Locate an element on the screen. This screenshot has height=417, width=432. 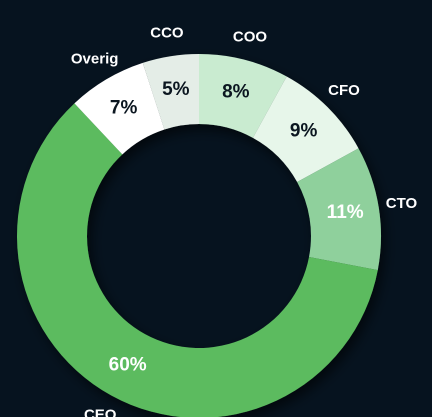
value-label: 9% is located at coordinates (304, 130).